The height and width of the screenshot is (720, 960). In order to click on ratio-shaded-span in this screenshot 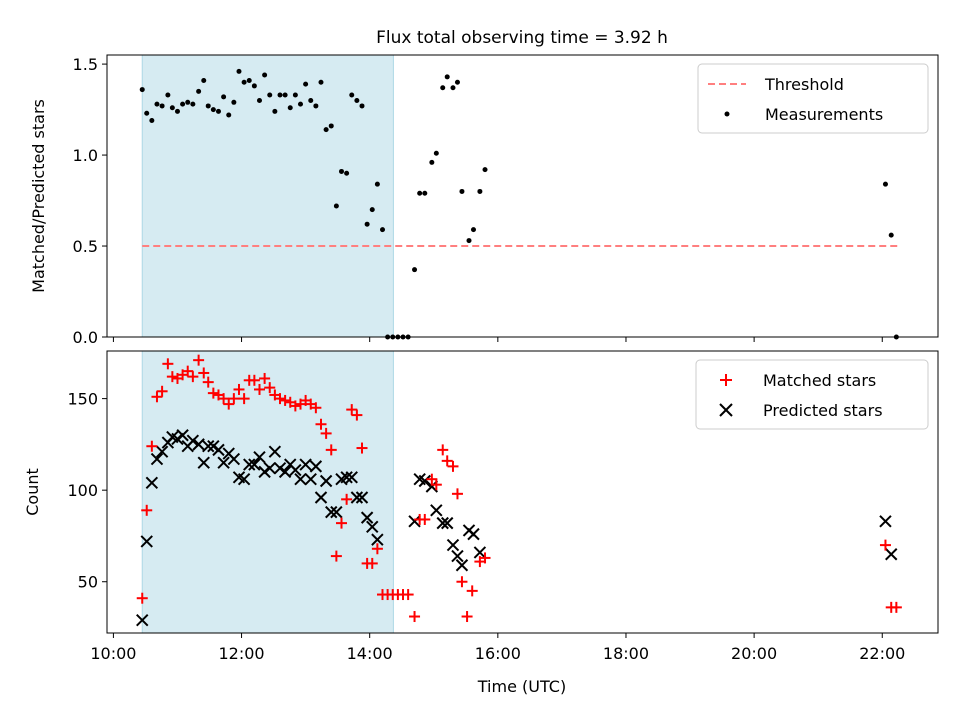, I will do `click(267, 196)`.